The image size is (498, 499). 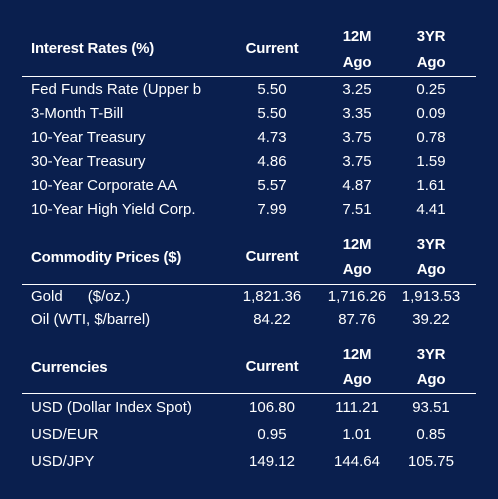 I want to click on current-value: 4.73, so click(x=272, y=137).